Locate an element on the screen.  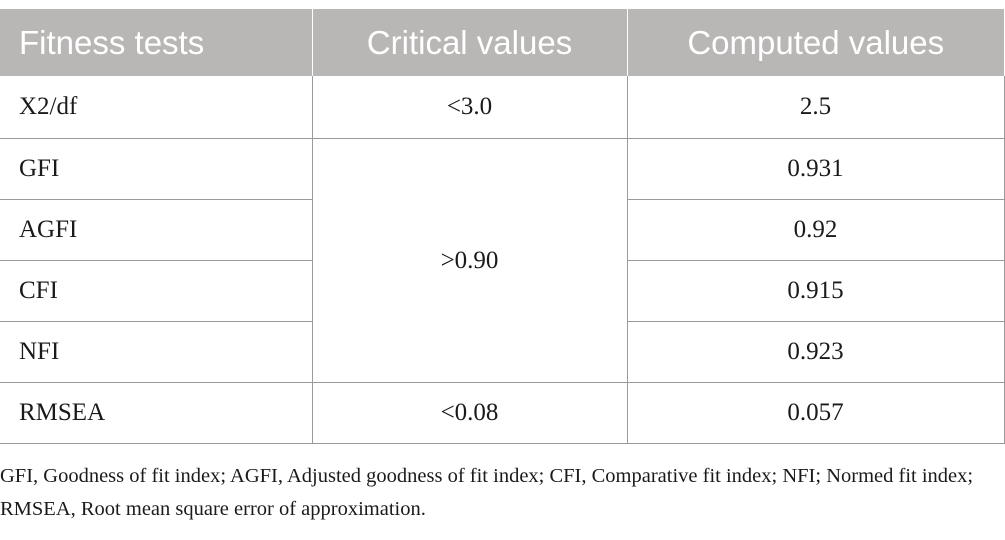
computed-value-cell: 0.915 is located at coordinates (815, 291).